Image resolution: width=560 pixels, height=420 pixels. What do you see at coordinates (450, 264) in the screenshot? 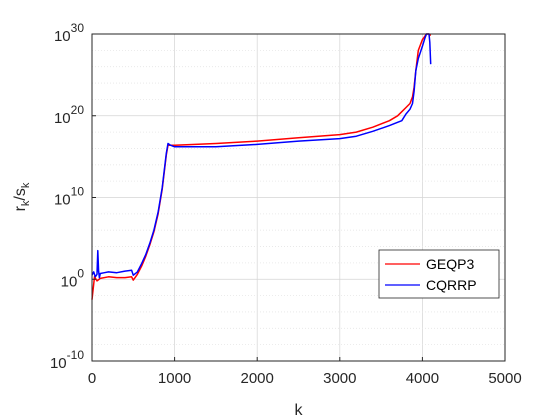
I see `legend-label-geqp3: GEQP3` at bounding box center [450, 264].